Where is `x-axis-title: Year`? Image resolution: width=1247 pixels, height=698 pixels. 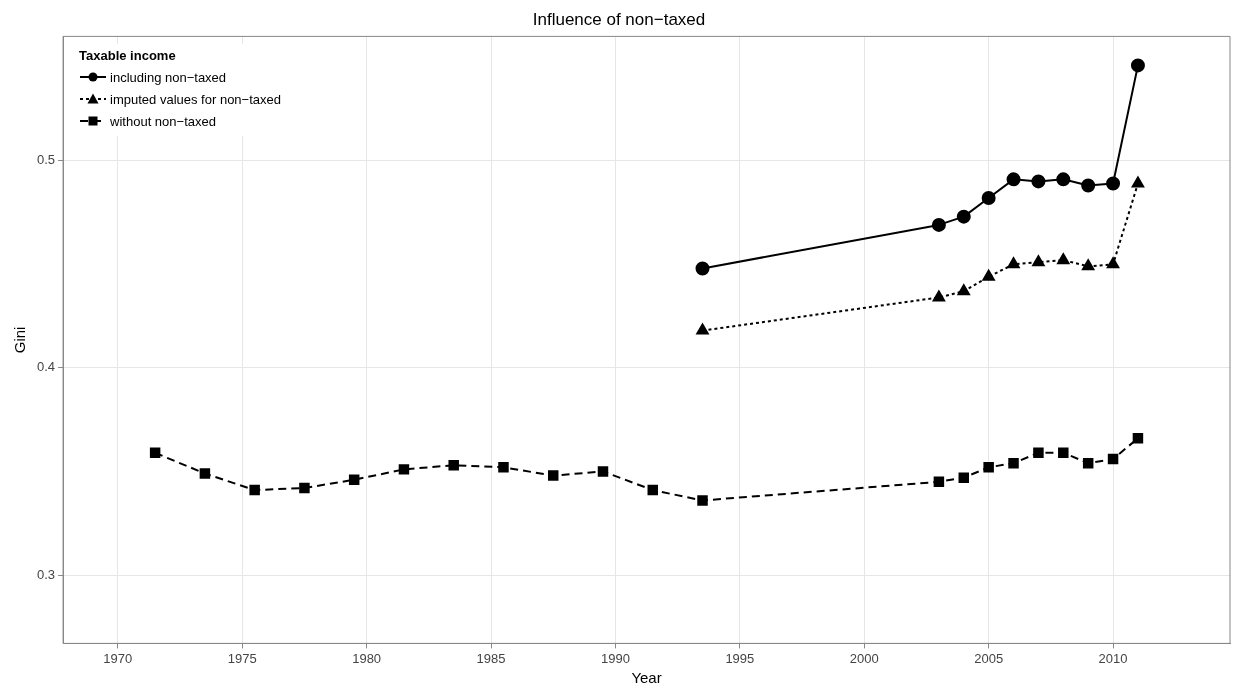 x-axis-title: Year is located at coordinates (646, 678).